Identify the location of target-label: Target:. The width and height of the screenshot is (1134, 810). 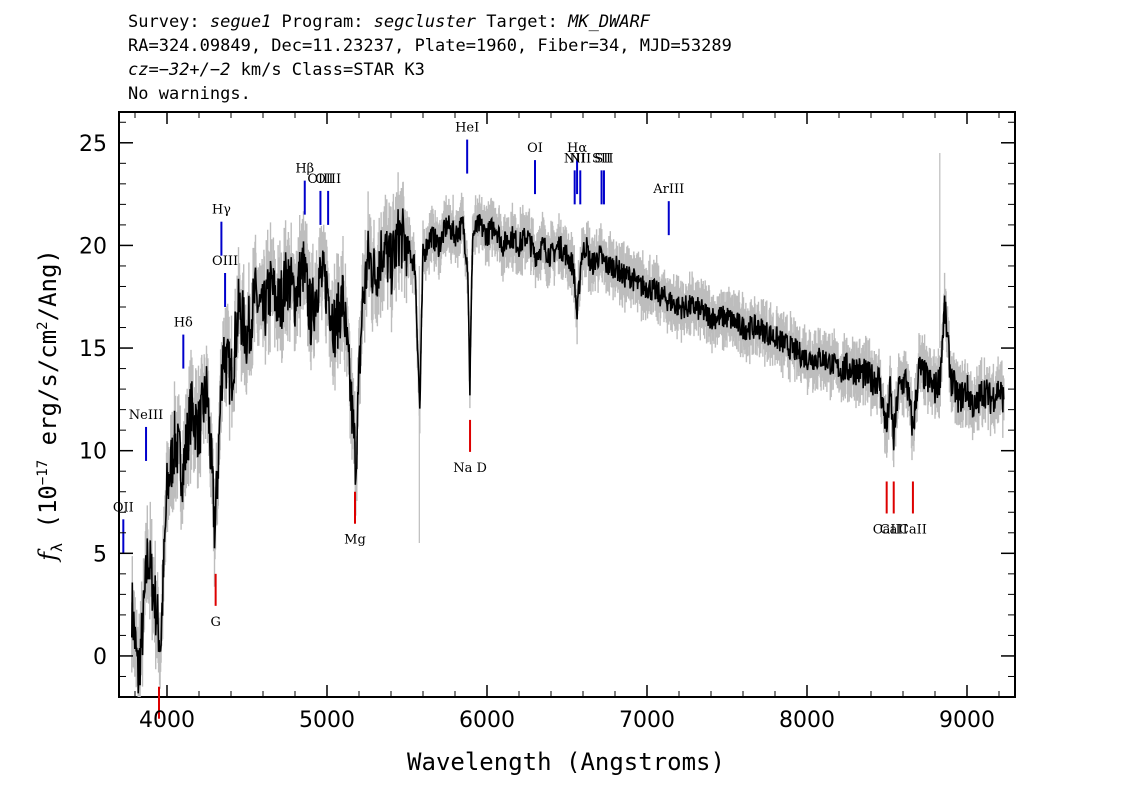
(522, 22).